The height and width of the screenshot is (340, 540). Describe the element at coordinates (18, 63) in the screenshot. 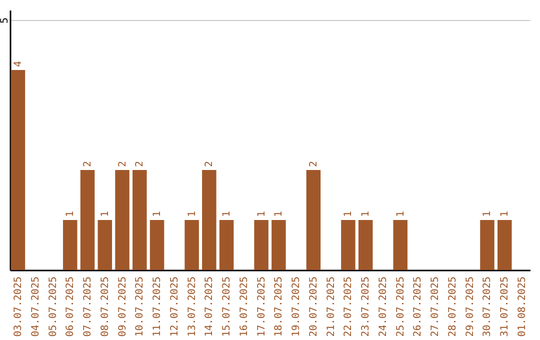

I see `data-label: 4` at that location.